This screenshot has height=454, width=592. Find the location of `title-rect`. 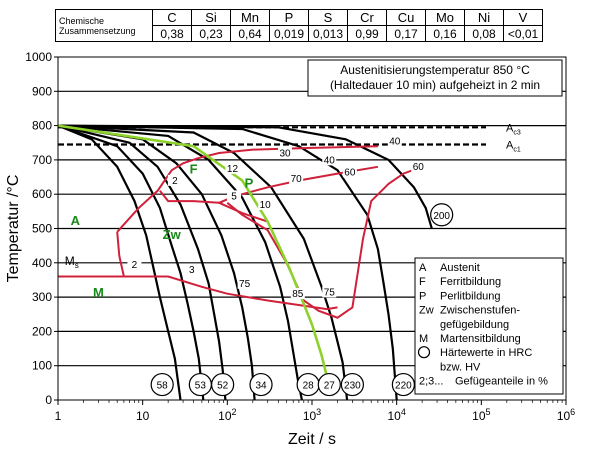

title-rect is located at coordinates (435, 78).